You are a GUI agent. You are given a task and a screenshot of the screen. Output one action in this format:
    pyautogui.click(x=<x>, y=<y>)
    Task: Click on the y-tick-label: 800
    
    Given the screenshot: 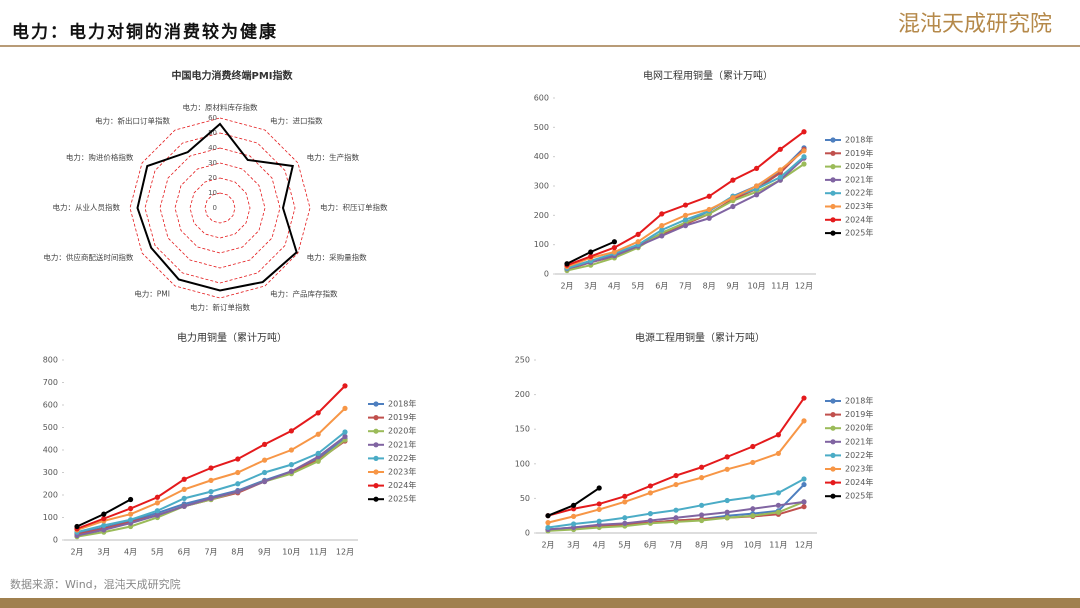 What is the action you would take?
    pyautogui.click(x=50, y=360)
    